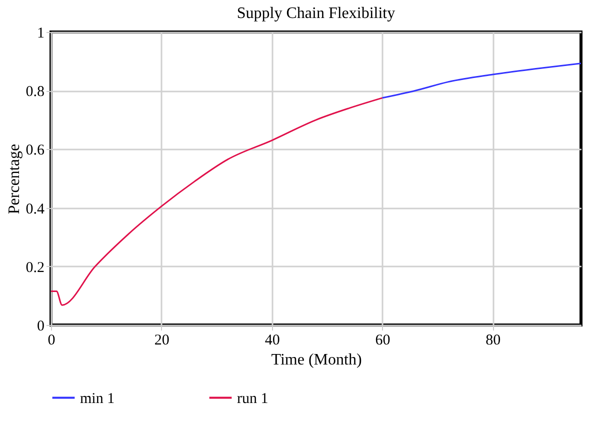 This screenshot has height=424, width=599. I want to click on x-tick-label: 20, so click(162, 340).